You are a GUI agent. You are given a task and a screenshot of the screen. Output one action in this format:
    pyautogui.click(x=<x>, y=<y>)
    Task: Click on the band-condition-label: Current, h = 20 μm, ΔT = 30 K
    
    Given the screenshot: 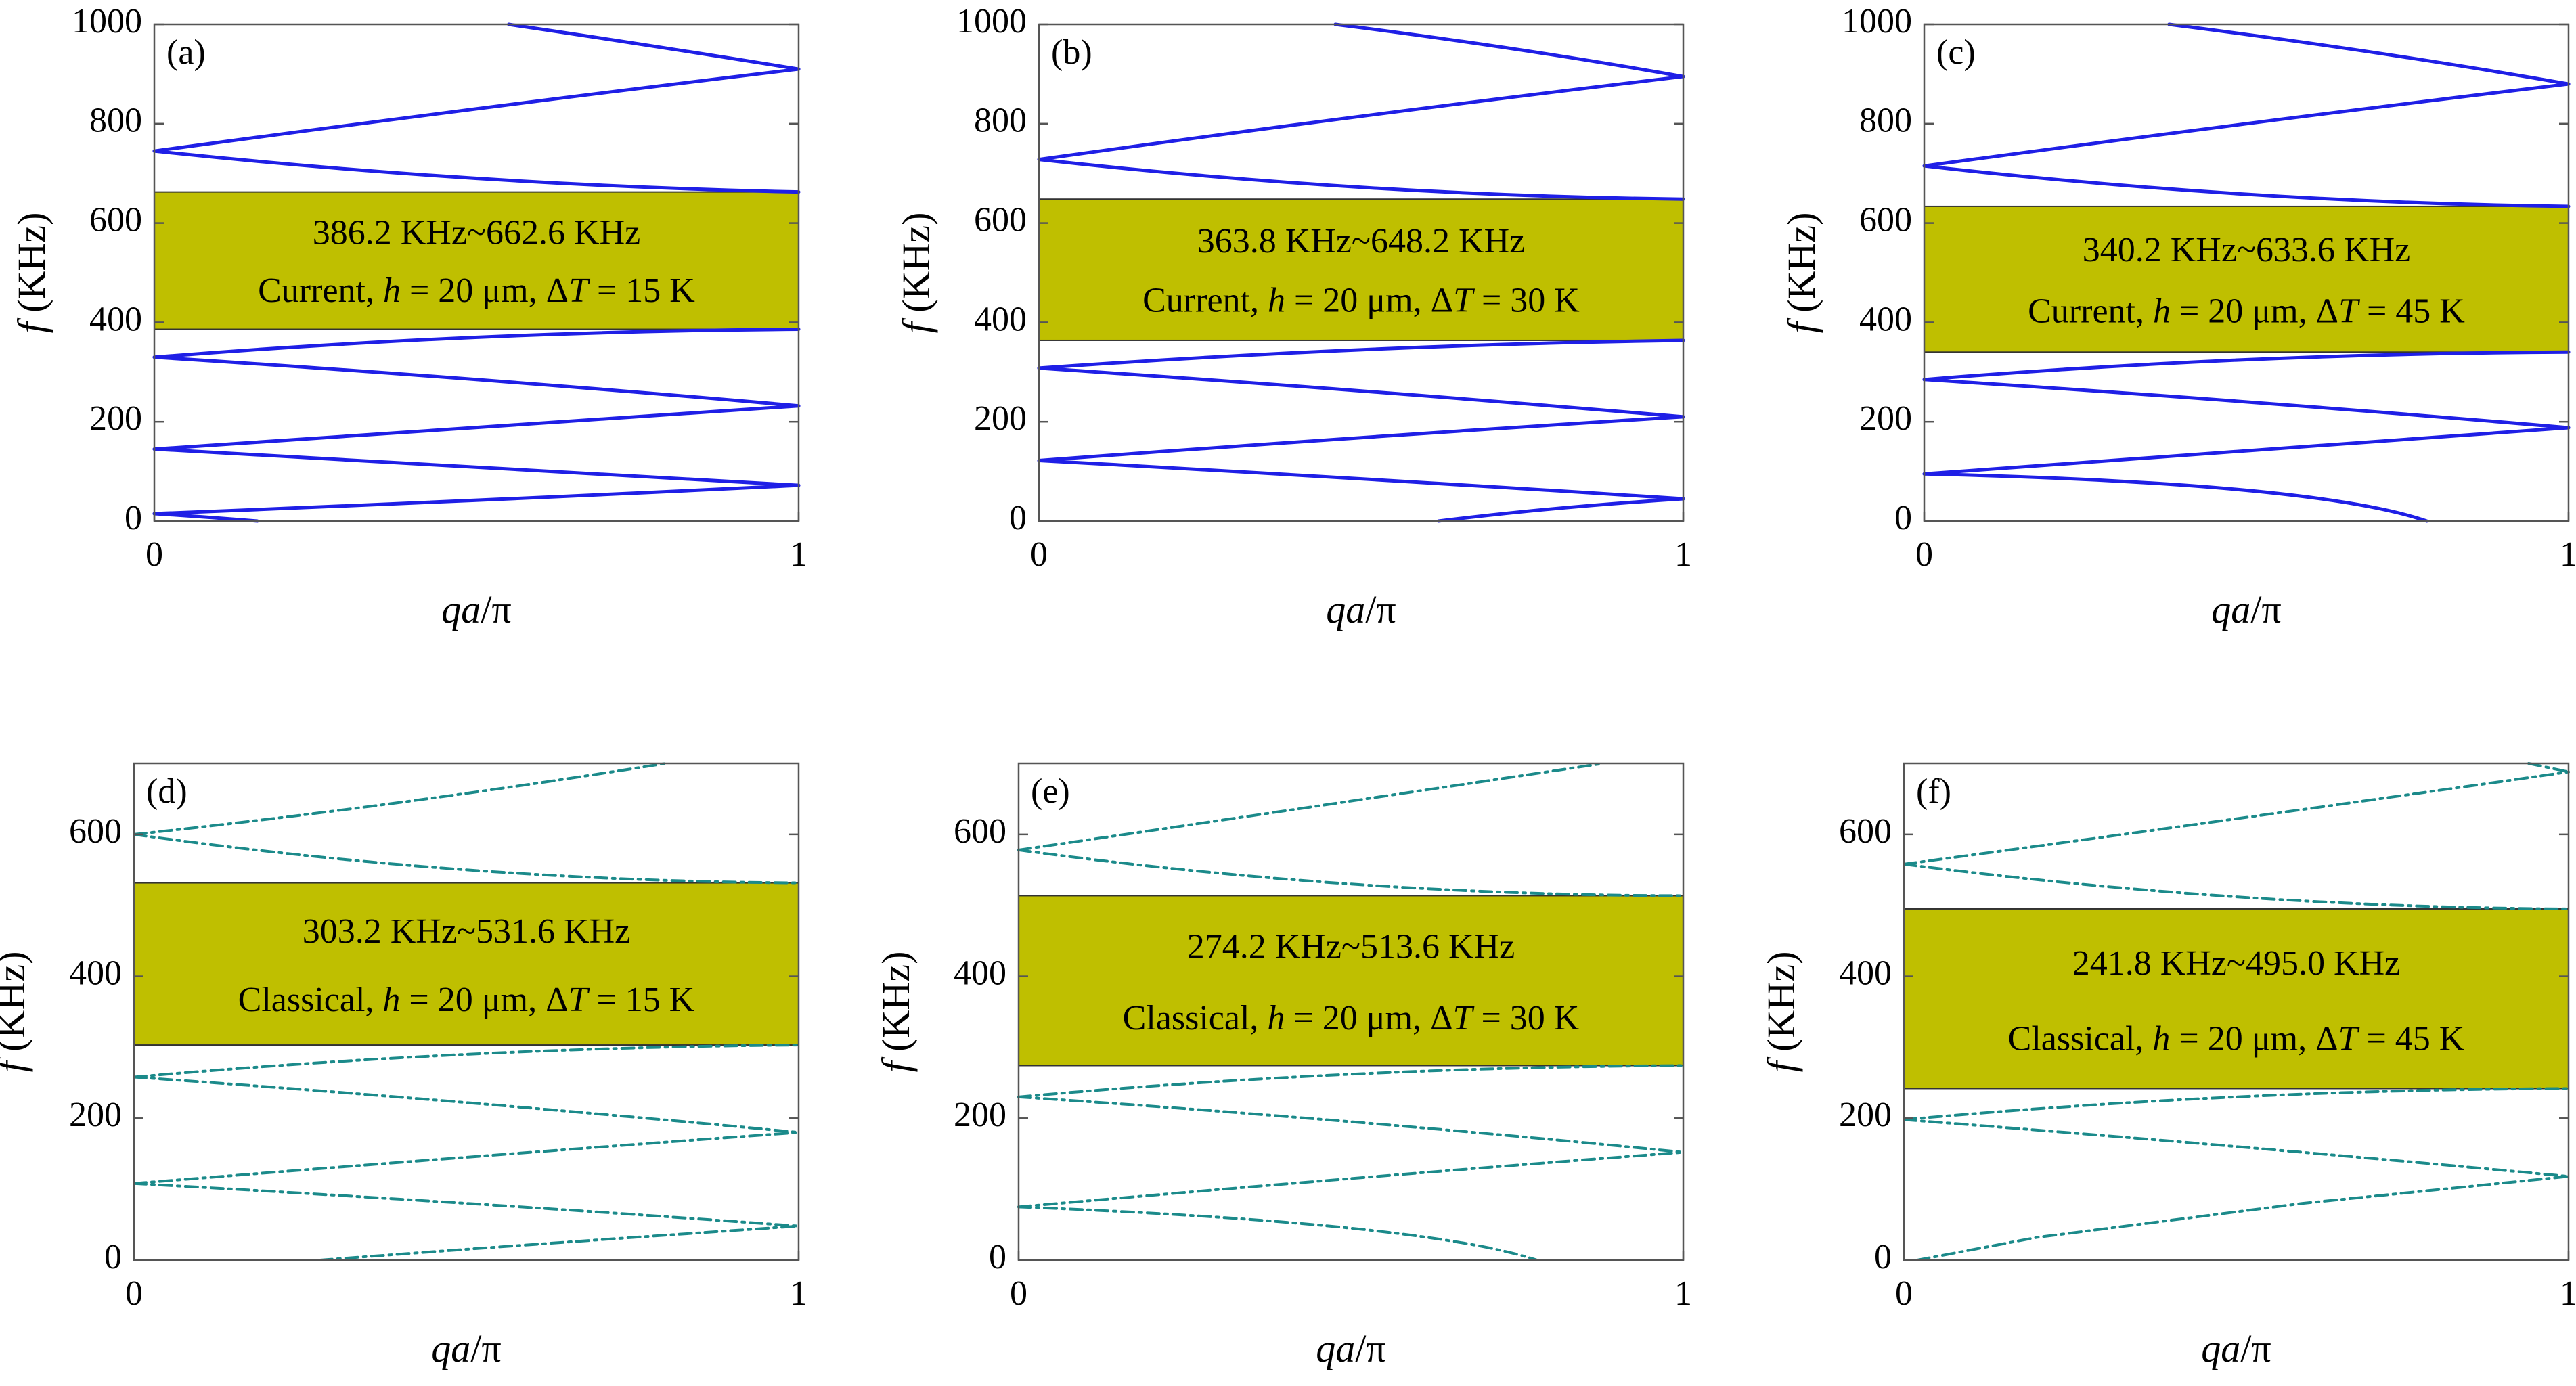 What is the action you would take?
    pyautogui.click(x=1361, y=301)
    